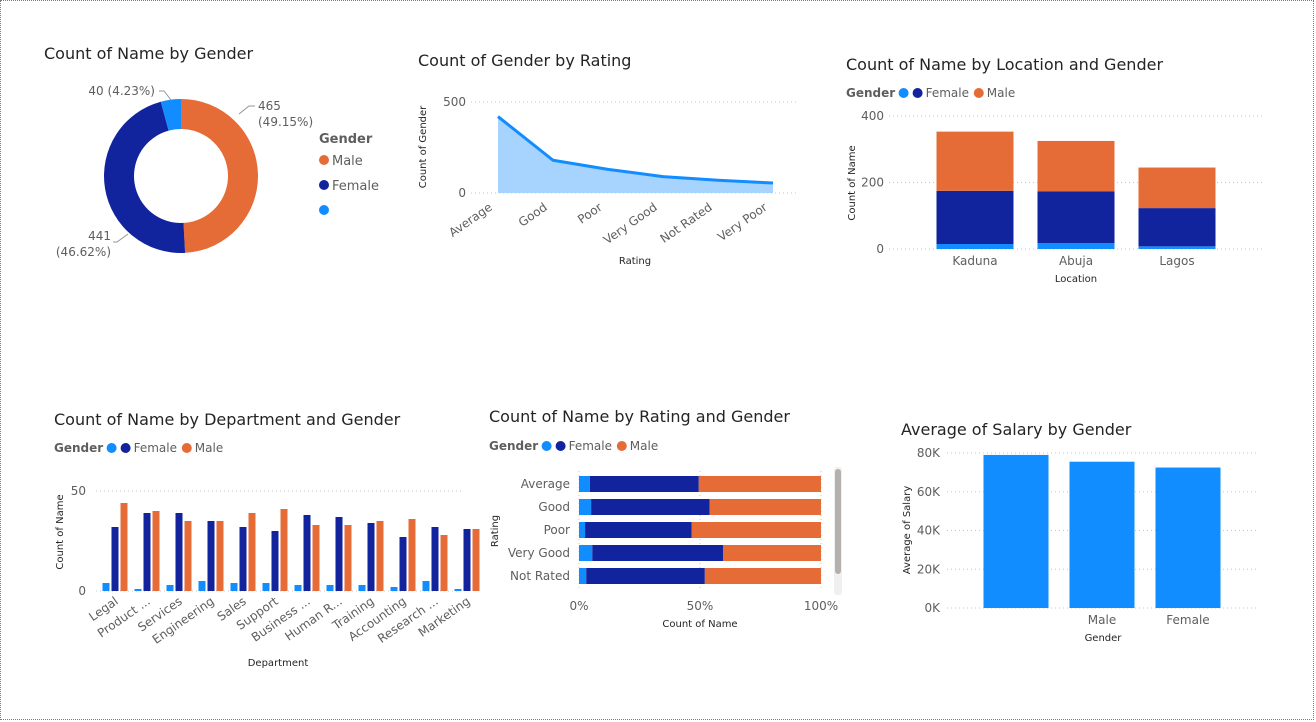 The height and width of the screenshot is (722, 1316). What do you see at coordinates (742, 222) in the screenshot?
I see `x-tick-label: Very Poor` at bounding box center [742, 222].